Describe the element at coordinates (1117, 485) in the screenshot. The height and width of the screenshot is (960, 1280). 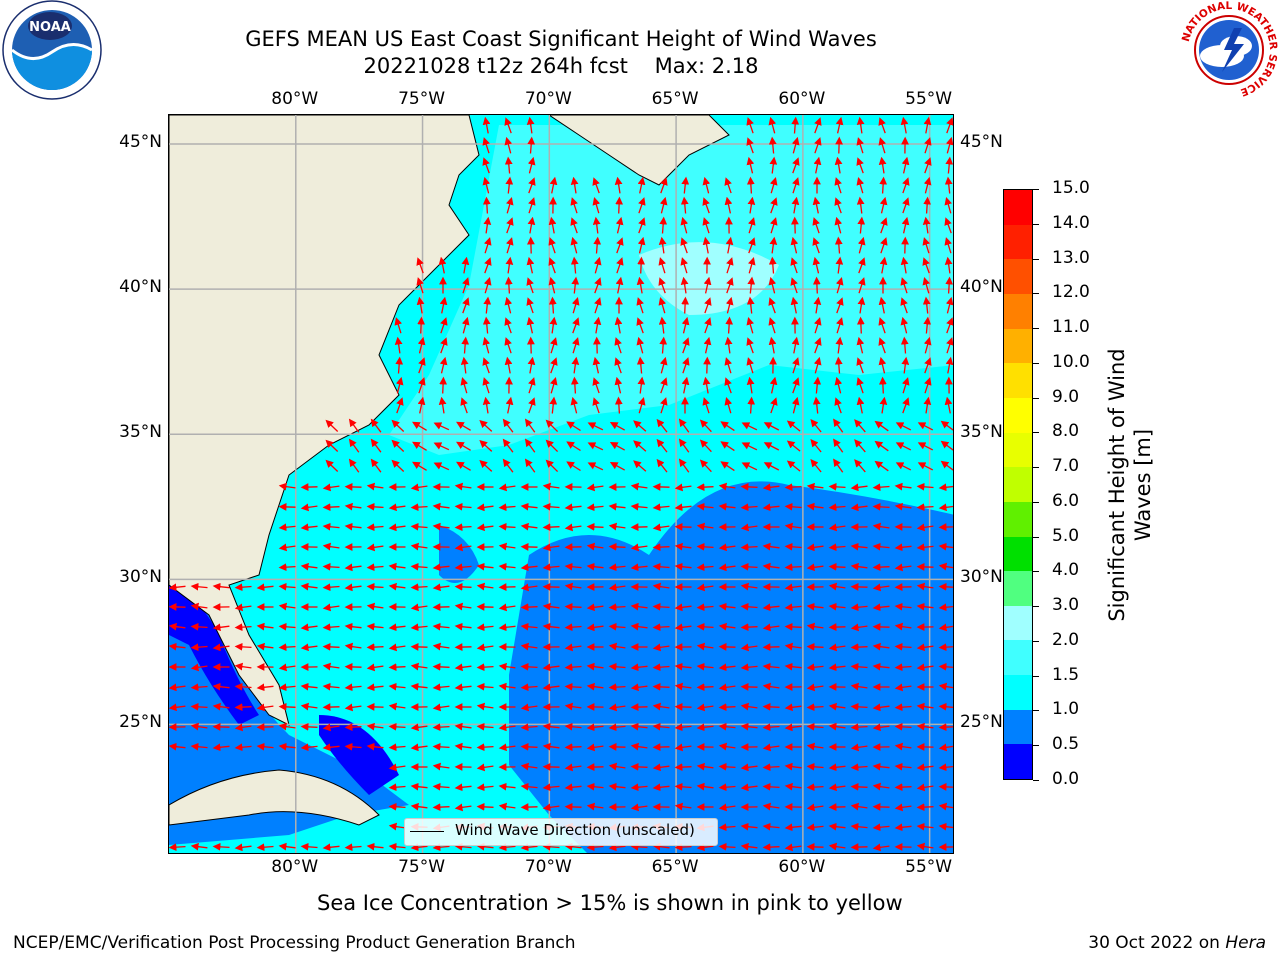
I see `colorbar-label-line1: Significant Height of Wind` at that location.